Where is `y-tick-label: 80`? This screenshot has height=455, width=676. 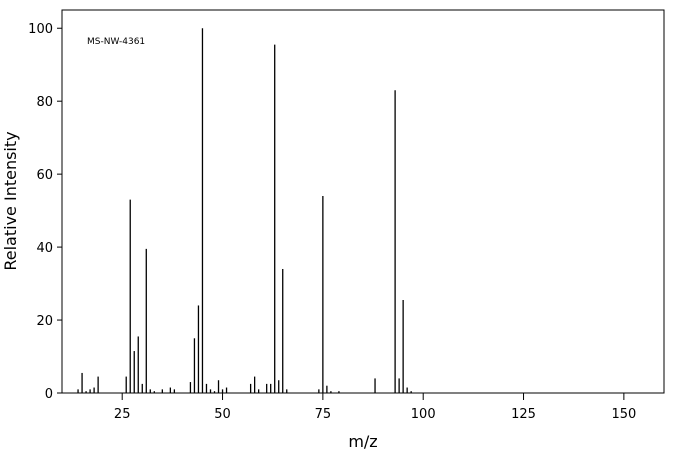 y-tick-label: 80 is located at coordinates (44, 102).